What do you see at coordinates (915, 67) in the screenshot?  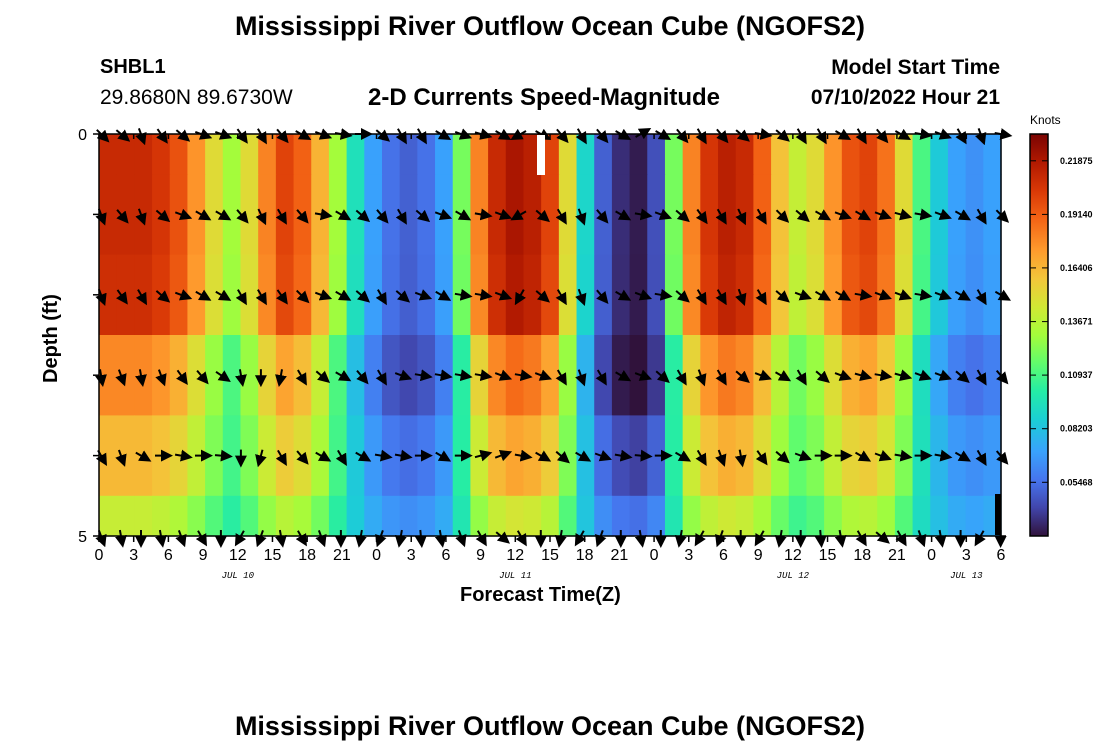 I see `model-start-label: Model Start Time` at bounding box center [915, 67].